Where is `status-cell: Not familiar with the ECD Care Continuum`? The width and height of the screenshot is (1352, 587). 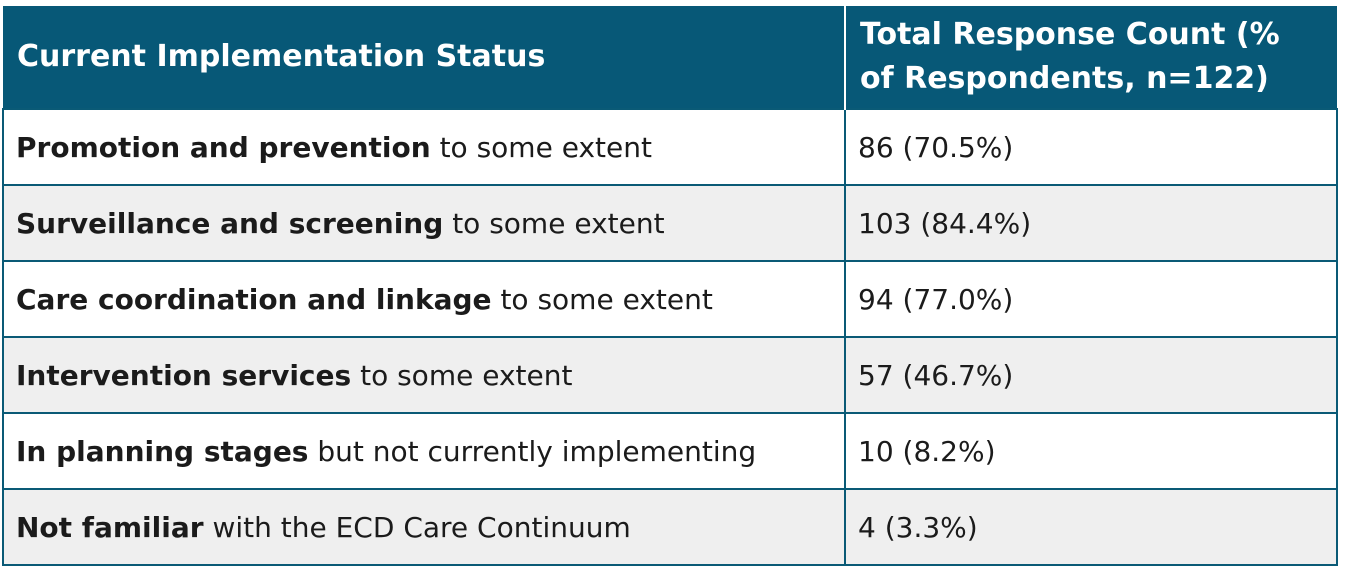
status-cell: Not familiar with the ECD Care Continuum is located at coordinates (424, 527).